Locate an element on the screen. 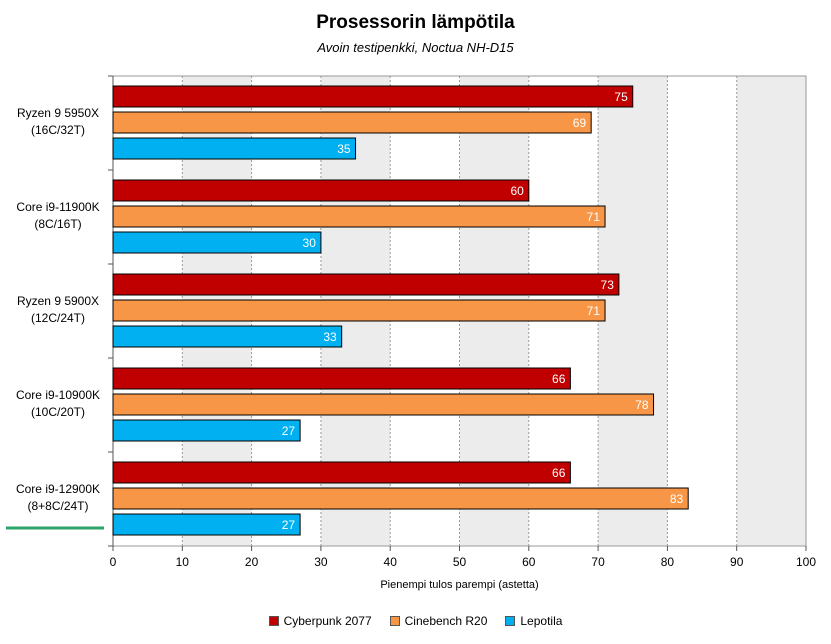 The height and width of the screenshot is (644, 831). data-label: 75 is located at coordinates (621, 97).